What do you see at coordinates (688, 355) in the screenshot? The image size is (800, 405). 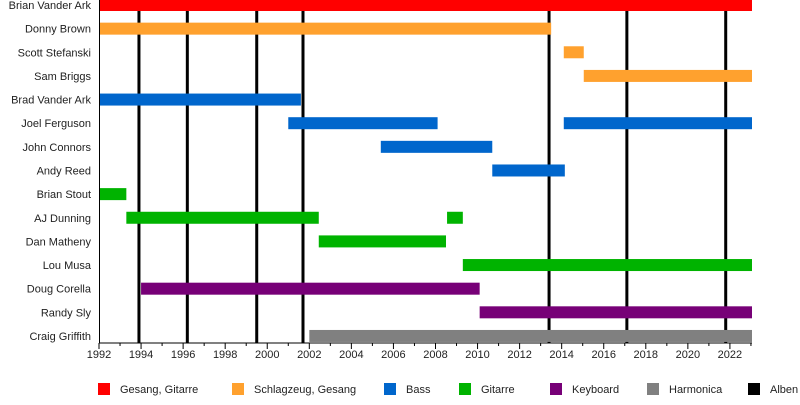 I see `x-tick-label: 2020` at bounding box center [688, 355].